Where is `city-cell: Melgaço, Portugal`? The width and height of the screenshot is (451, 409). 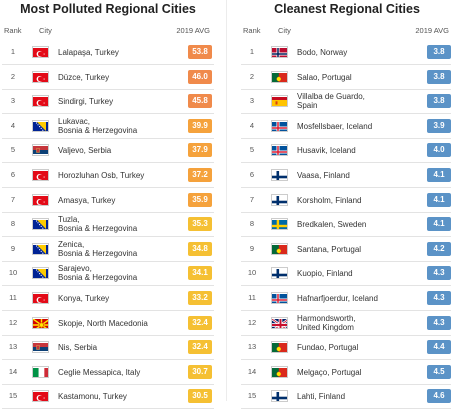 city-cell: Melgaço, Portugal is located at coordinates (329, 372).